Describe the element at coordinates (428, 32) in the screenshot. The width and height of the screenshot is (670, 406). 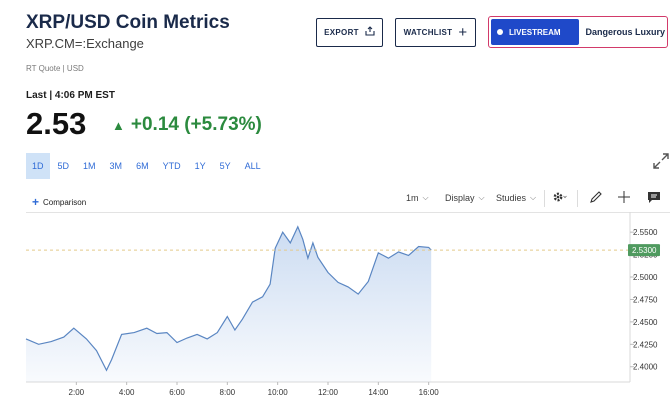
I see `watchlist-label: WATCHLIST` at that location.